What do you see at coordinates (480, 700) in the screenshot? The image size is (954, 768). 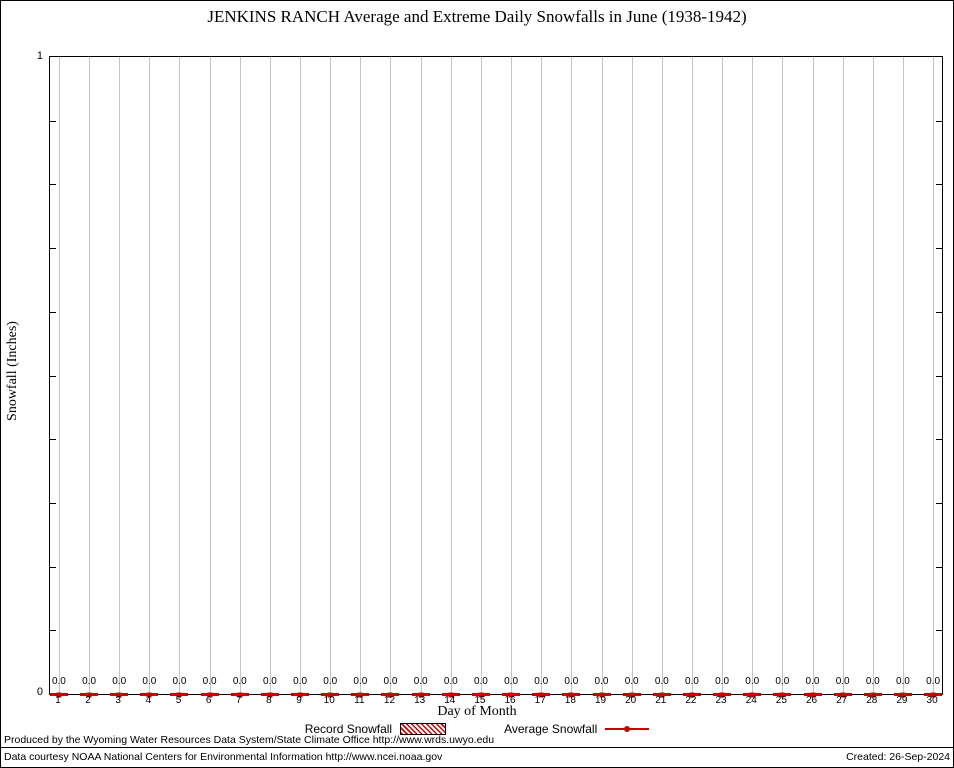 I see `x-tick-label: 15` at bounding box center [480, 700].